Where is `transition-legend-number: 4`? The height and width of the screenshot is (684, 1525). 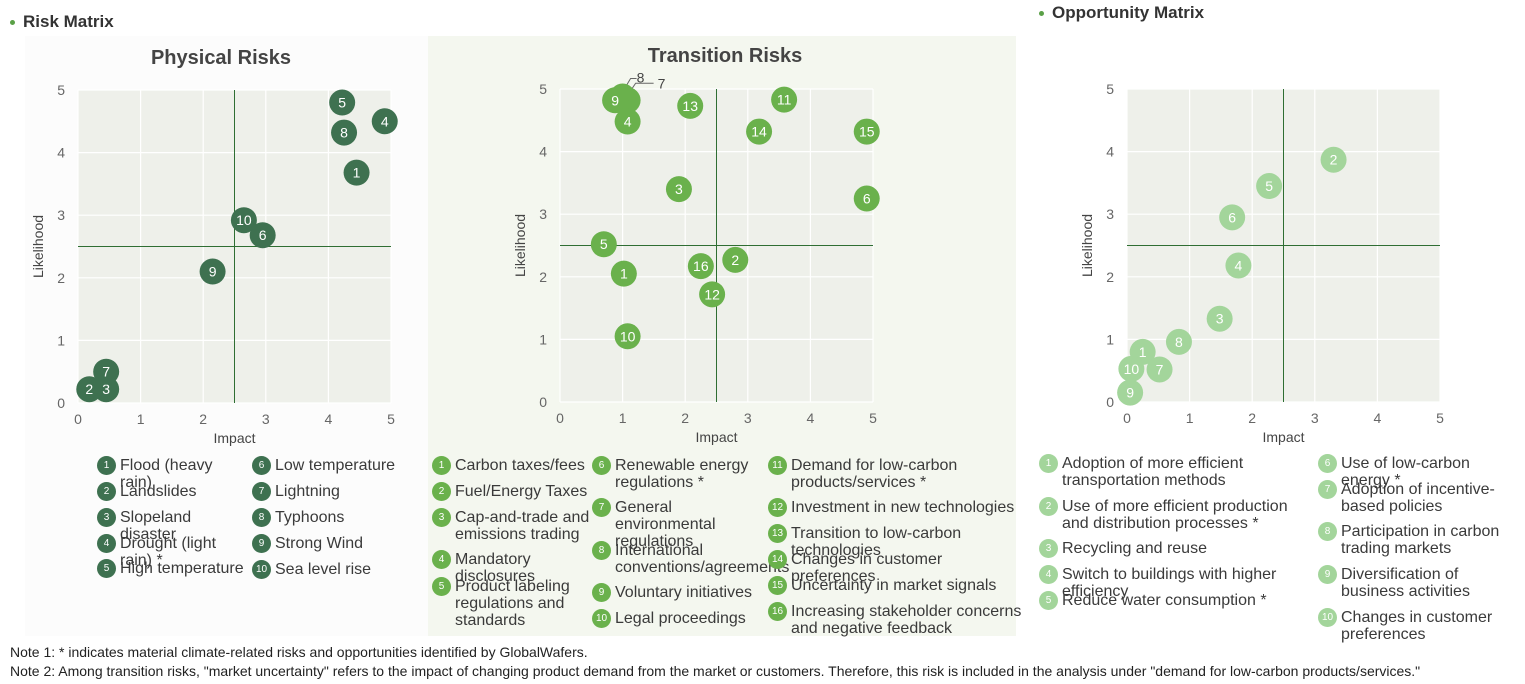
transition-legend-number: 4 is located at coordinates (441, 559).